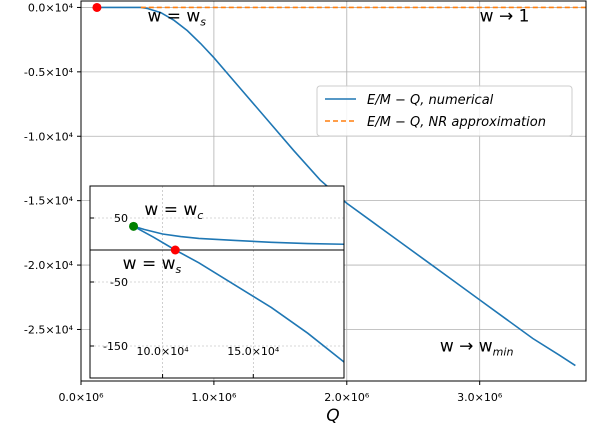 Image resolution: width=589 pixels, height=427 pixels. I want to click on legend-box, so click(444, 111).